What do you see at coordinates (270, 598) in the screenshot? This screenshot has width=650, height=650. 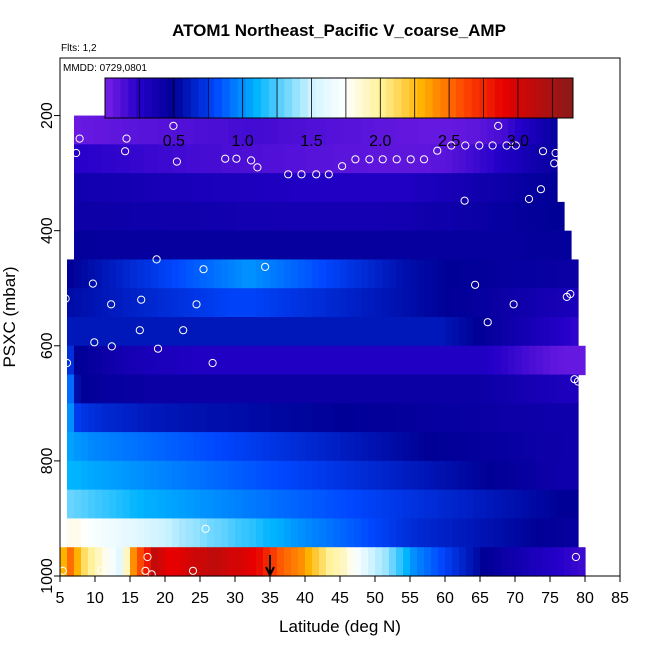 I see `x-tick-label: 35` at bounding box center [270, 598].